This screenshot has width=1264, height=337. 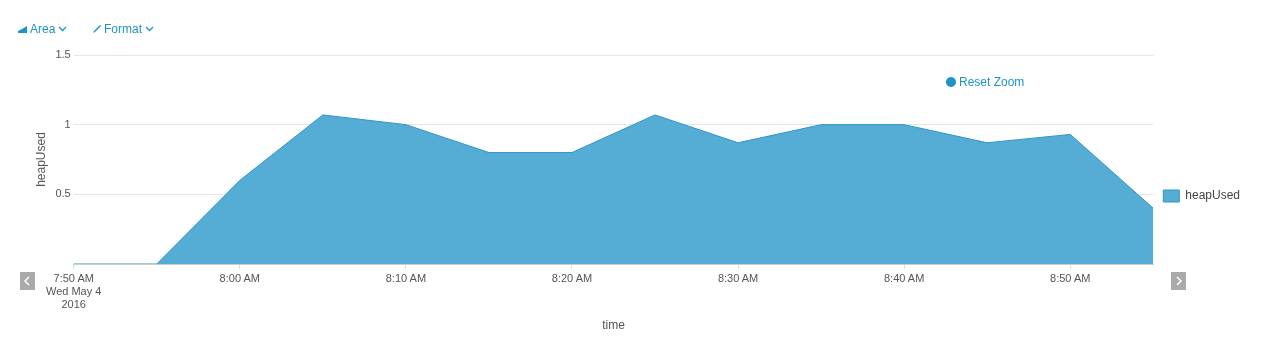 I want to click on annotation: Reset Zoom, so click(x=992, y=82).